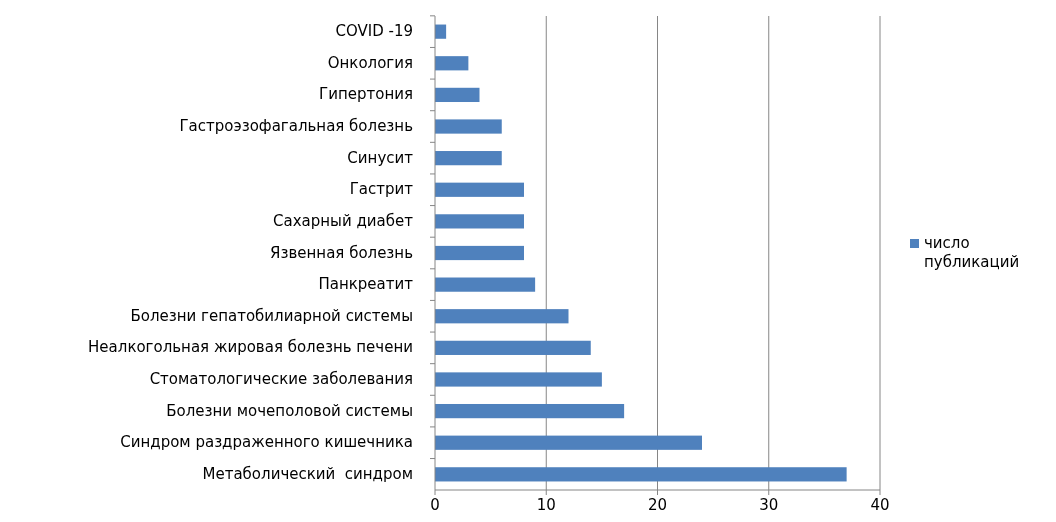  Describe the element at coordinates (343, 220) in the screenshot. I see `y-tick-label: Сахарный диабет` at that location.